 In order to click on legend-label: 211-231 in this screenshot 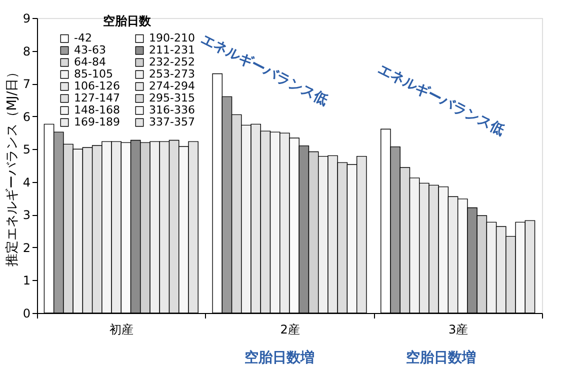, I will do `click(172, 50)`.